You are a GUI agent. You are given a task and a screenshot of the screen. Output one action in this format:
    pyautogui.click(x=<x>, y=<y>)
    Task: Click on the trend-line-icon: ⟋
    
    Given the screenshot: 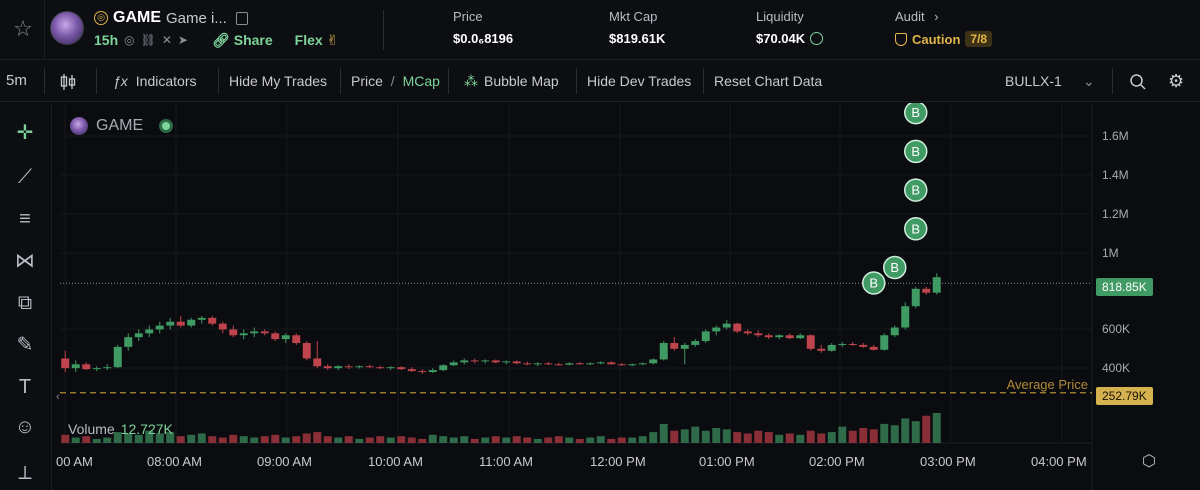 What is the action you would take?
    pyautogui.click(x=25, y=177)
    